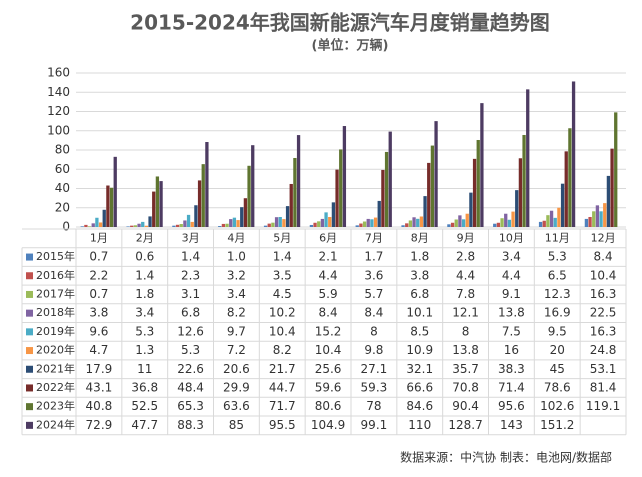 This screenshot has height=477, width=642. Describe the element at coordinates (98, 257) in the screenshot. I see `table-cell: 0.7` at that location.